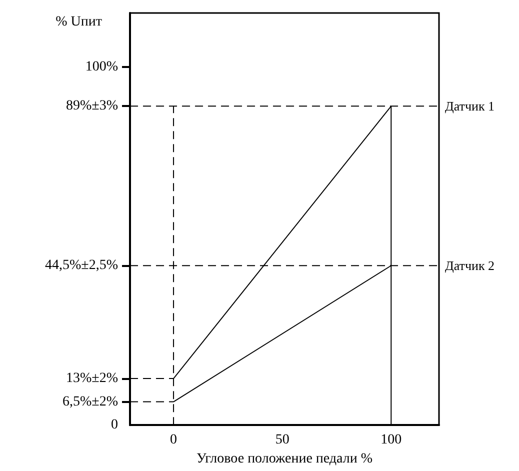 Image resolution: width=519 pixels, height=471 pixels. What do you see at coordinates (284, 459) in the screenshot?
I see `x-axis-title: Угловое положение педали %` at bounding box center [284, 459].